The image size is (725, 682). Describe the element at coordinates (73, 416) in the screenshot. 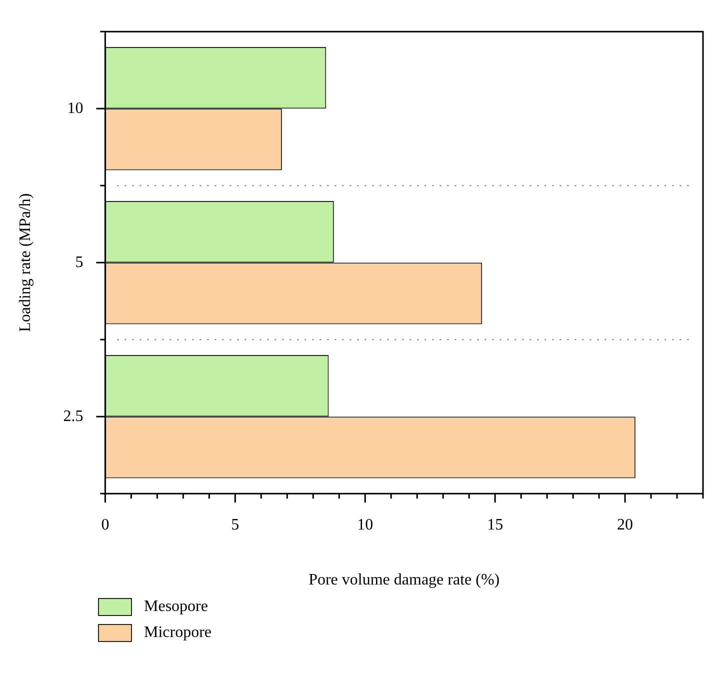

I see `y-tick-label: 2.5` at that location.